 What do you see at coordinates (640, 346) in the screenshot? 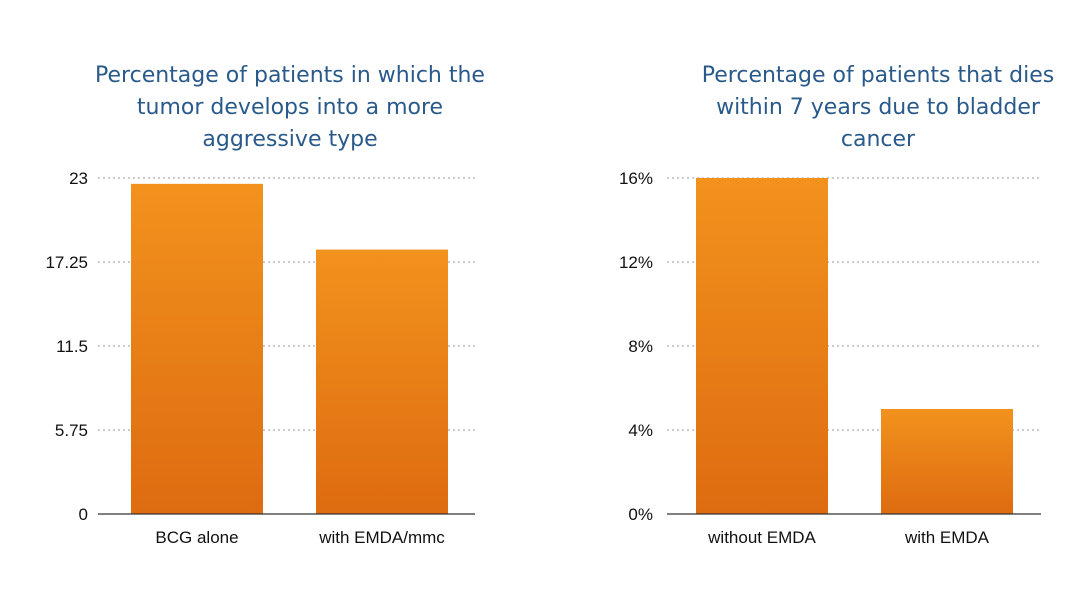
I see `y-tick-label: 8%` at bounding box center [640, 346].